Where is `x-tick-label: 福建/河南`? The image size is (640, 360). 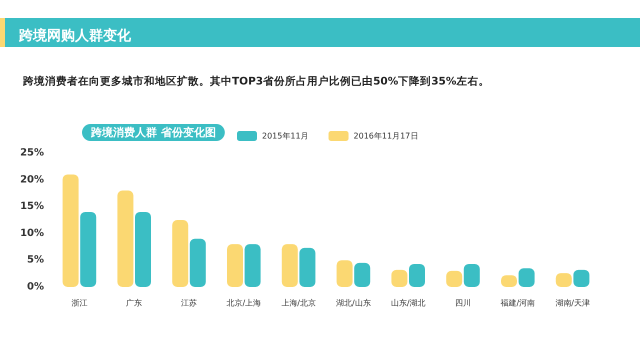
x-tick-label: 福建/河南 is located at coordinates (518, 303).